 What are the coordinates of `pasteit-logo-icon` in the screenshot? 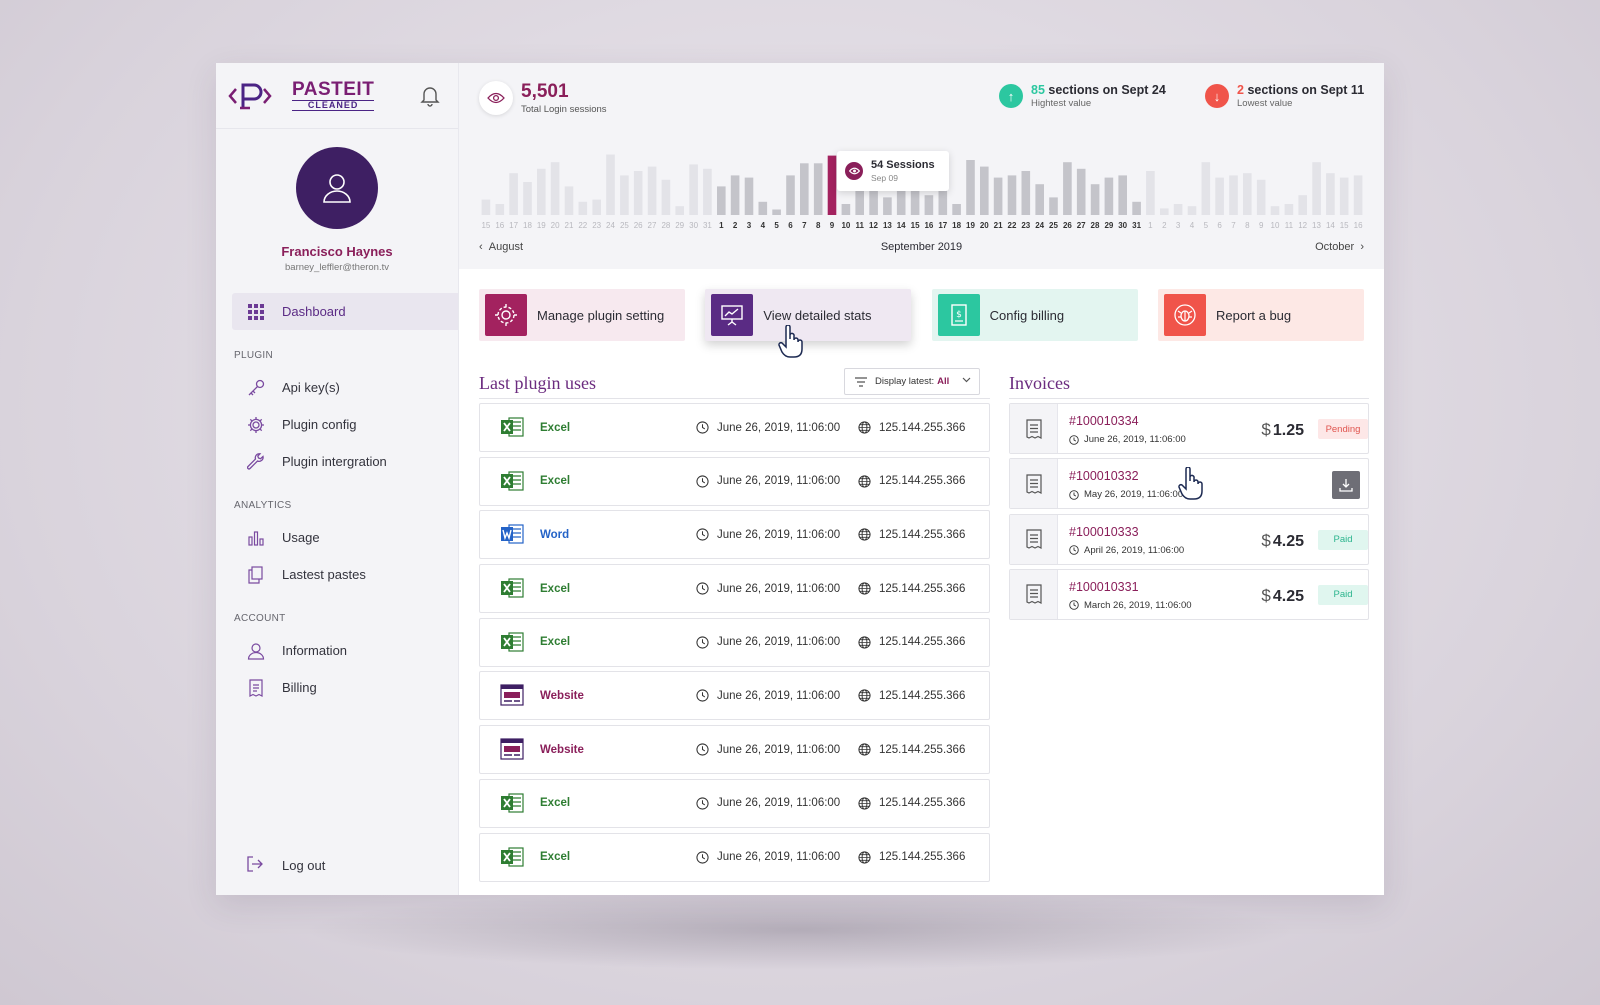 It's located at (250, 96).